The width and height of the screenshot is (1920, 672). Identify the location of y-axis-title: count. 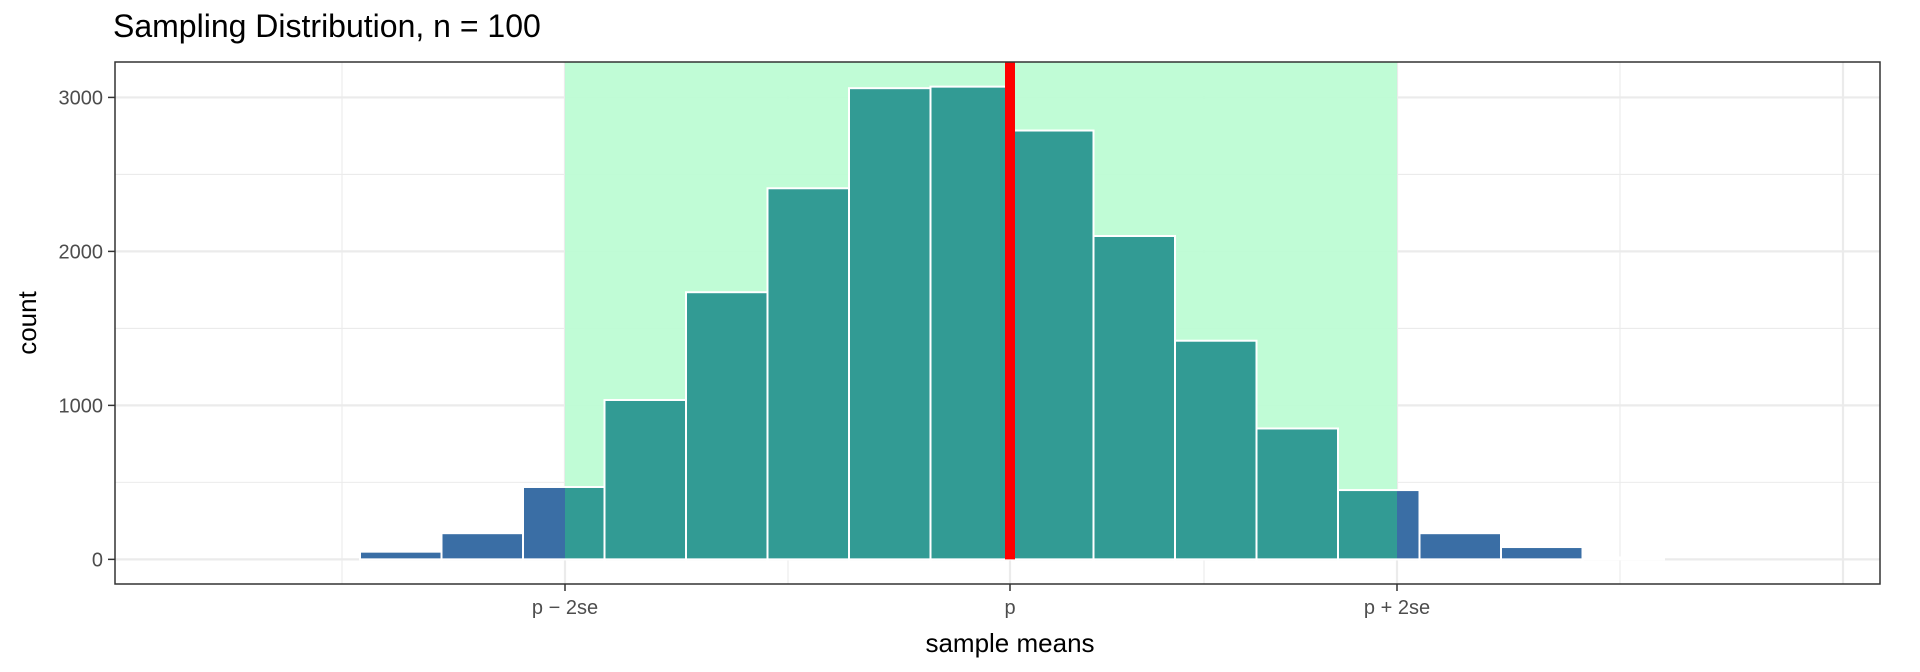
(27, 322).